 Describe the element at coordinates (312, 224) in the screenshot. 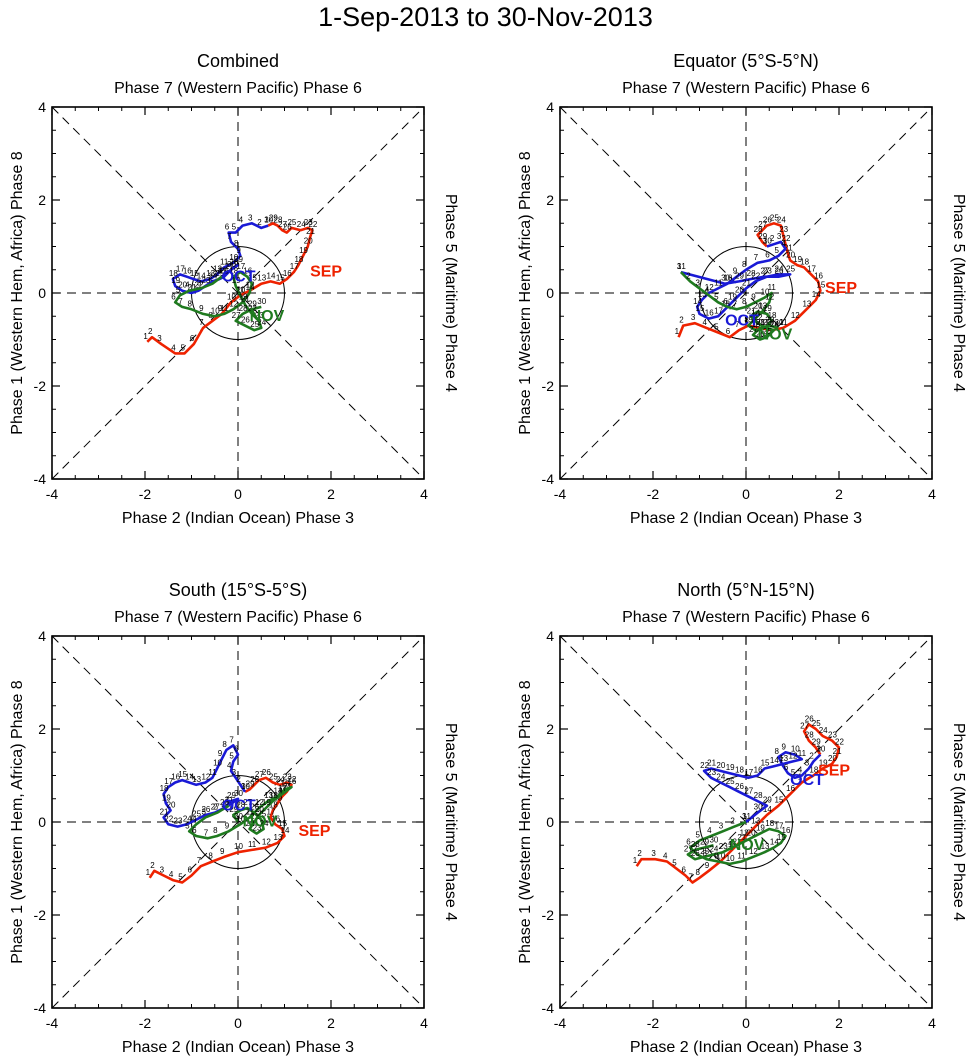

I see `sep-day-label: 22` at that location.